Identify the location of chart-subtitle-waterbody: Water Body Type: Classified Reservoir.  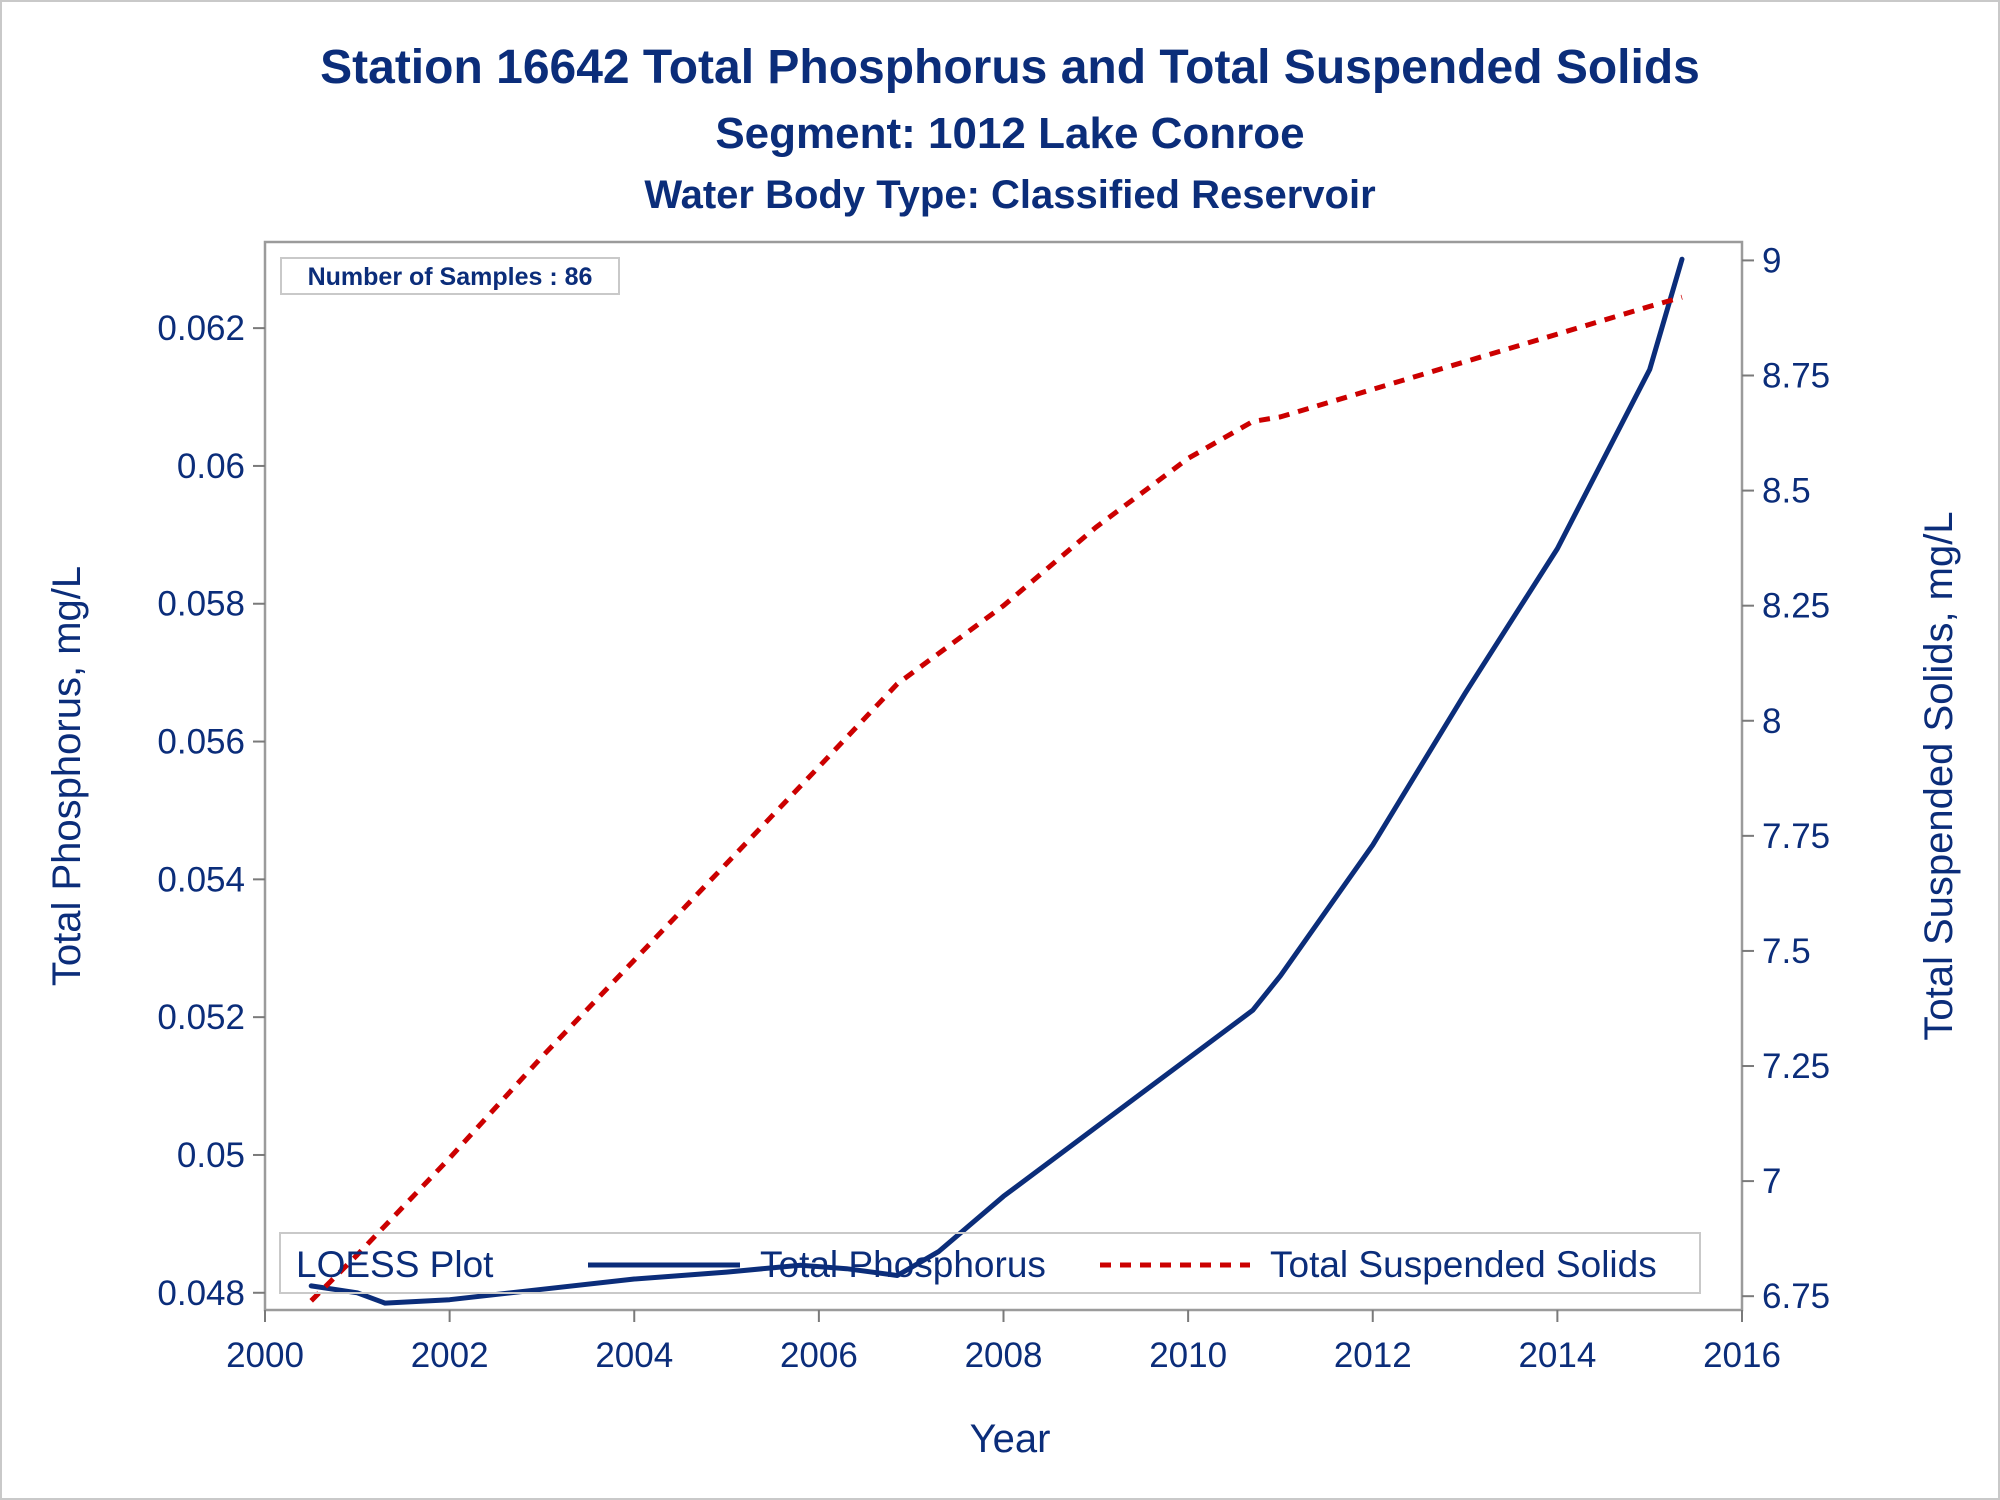
(1009, 195).